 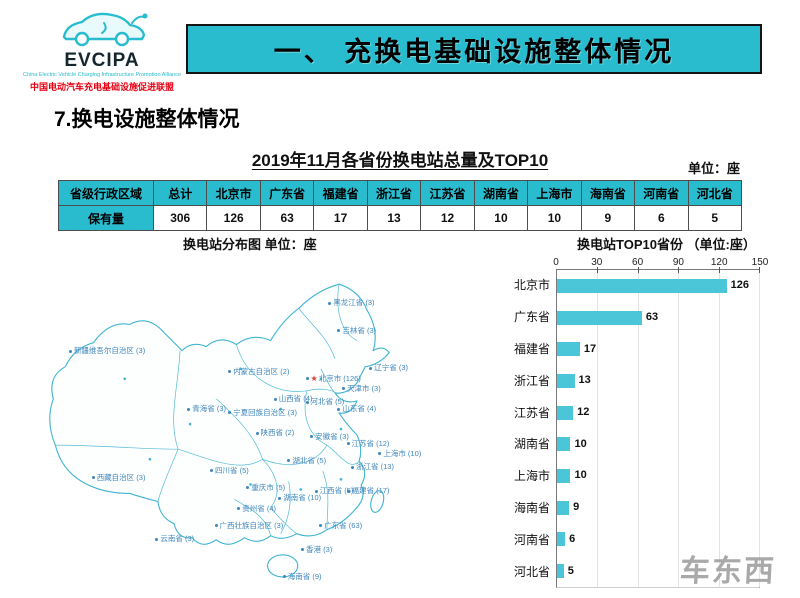 I want to click on table-value-cell: 126, so click(x=233, y=218).